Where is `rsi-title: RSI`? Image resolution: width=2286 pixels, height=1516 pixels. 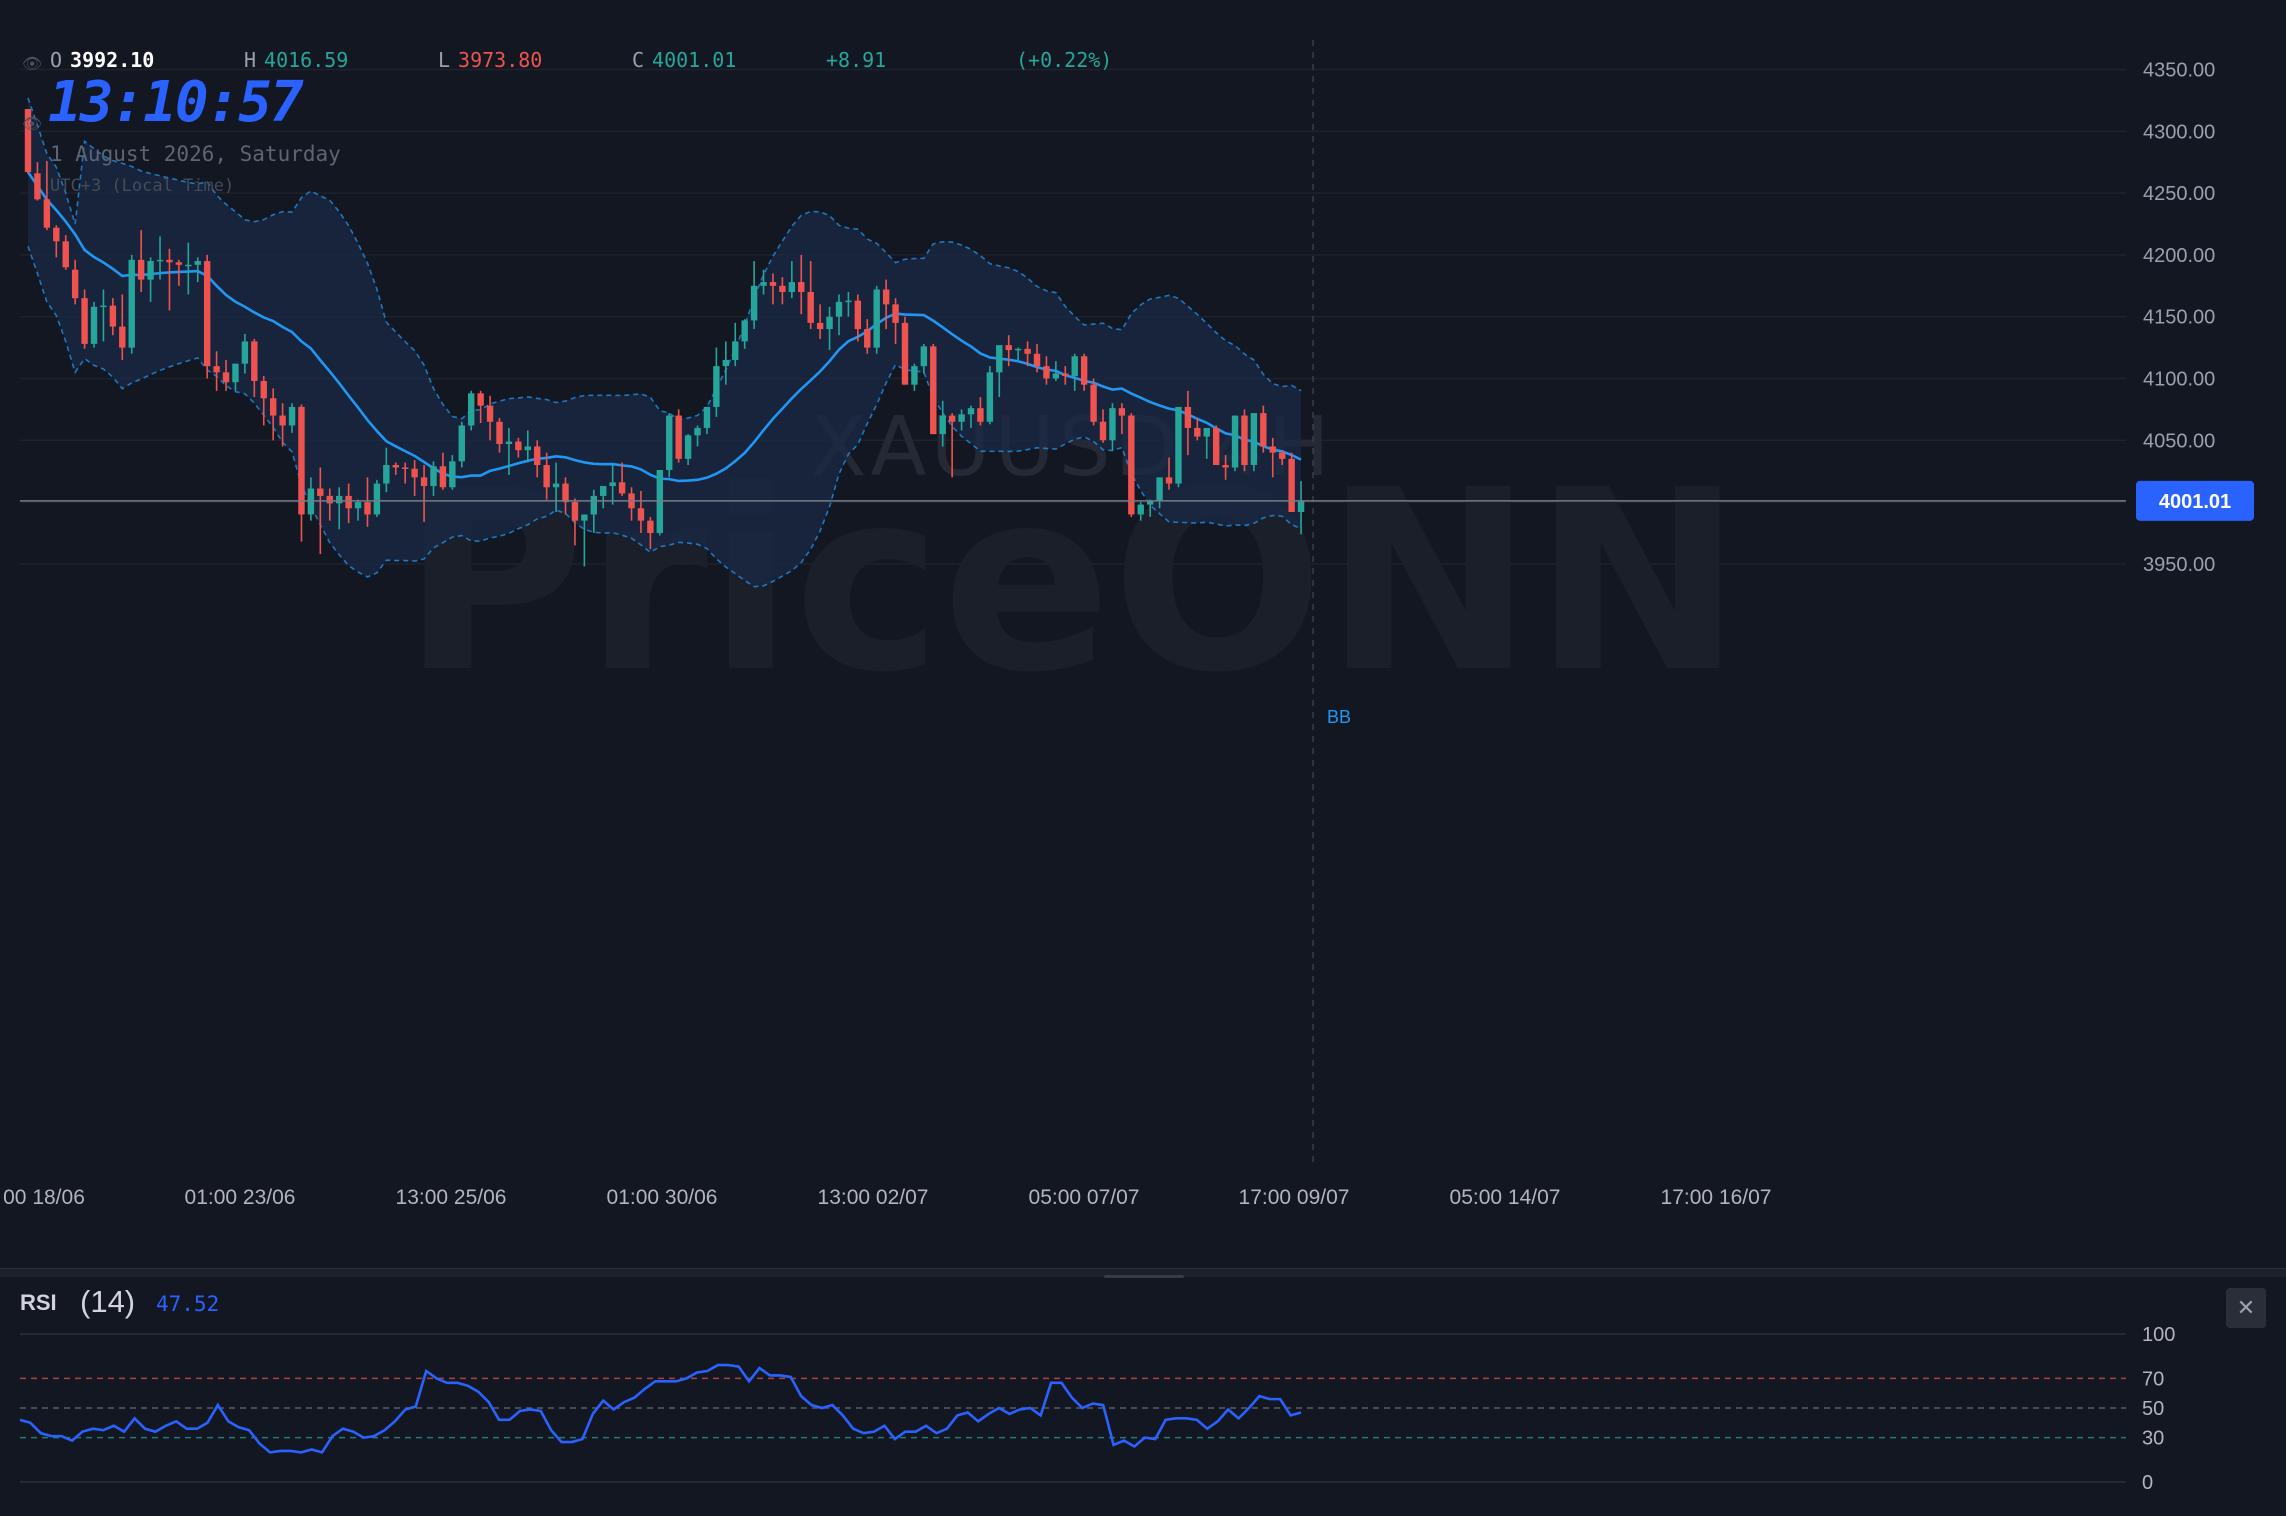
rsi-title: RSI is located at coordinates (38, 1302).